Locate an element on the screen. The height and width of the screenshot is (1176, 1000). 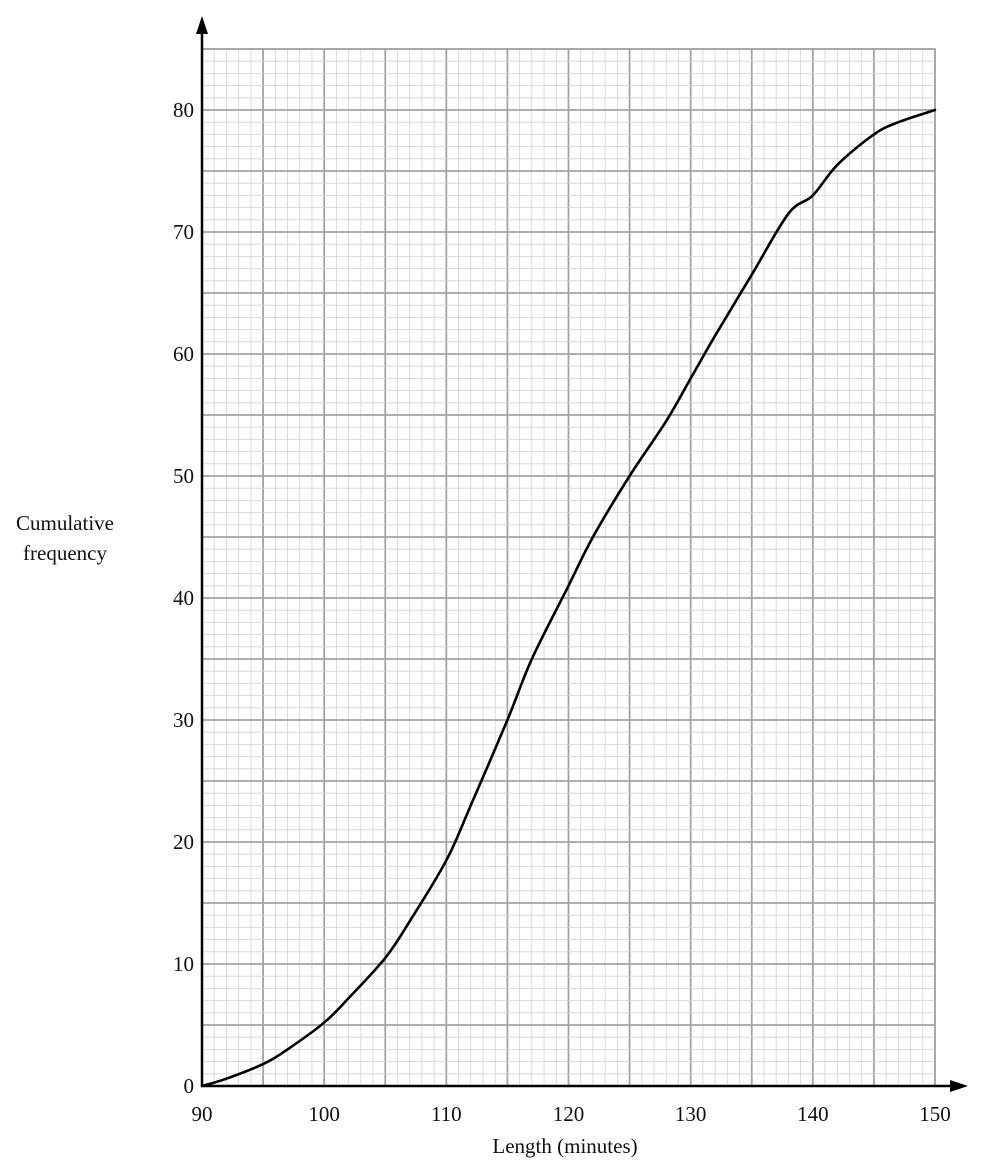
x-tick-label: 90 is located at coordinates (202, 1114).